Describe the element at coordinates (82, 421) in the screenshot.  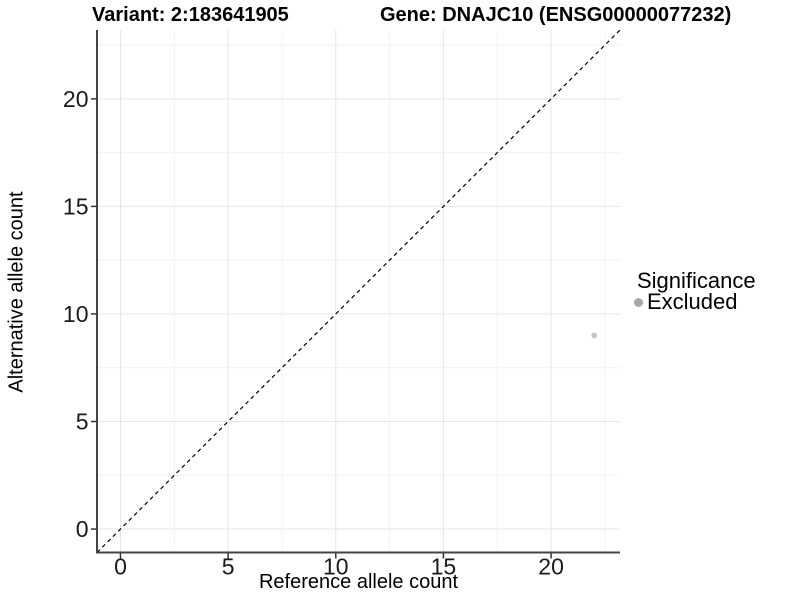
I see `y-tick-label: 5` at that location.